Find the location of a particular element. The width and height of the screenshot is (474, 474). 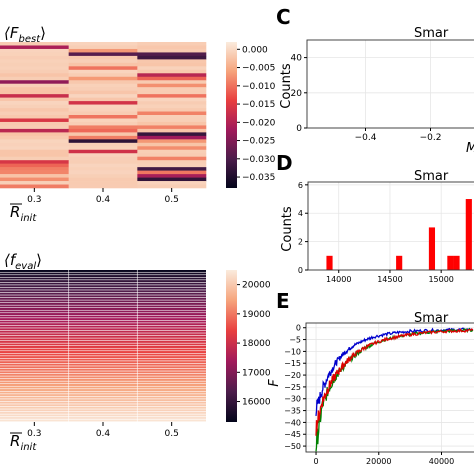

axes-frame is located at coordinates (389, 387).